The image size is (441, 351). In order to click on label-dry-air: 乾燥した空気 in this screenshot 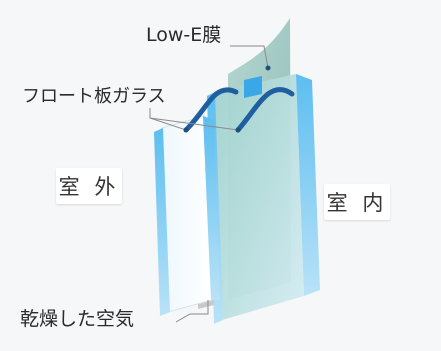, I will do `click(77, 319)`.